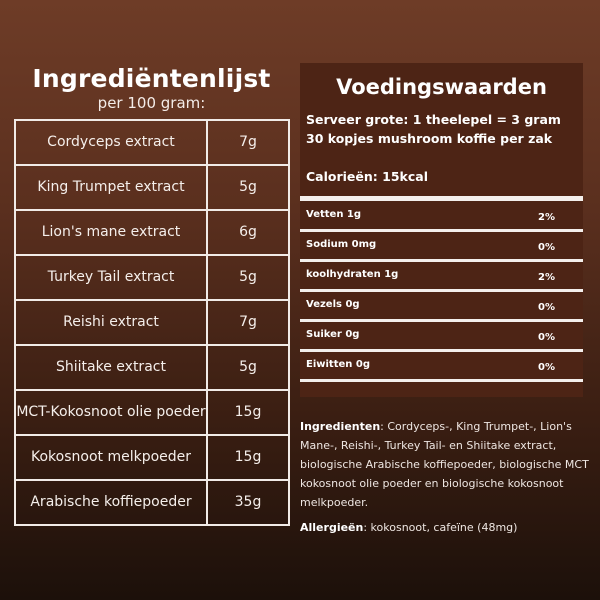 The width and height of the screenshot is (600, 600). I want to click on ingredient-row: Cordyceps extract 7g, so click(152, 142).